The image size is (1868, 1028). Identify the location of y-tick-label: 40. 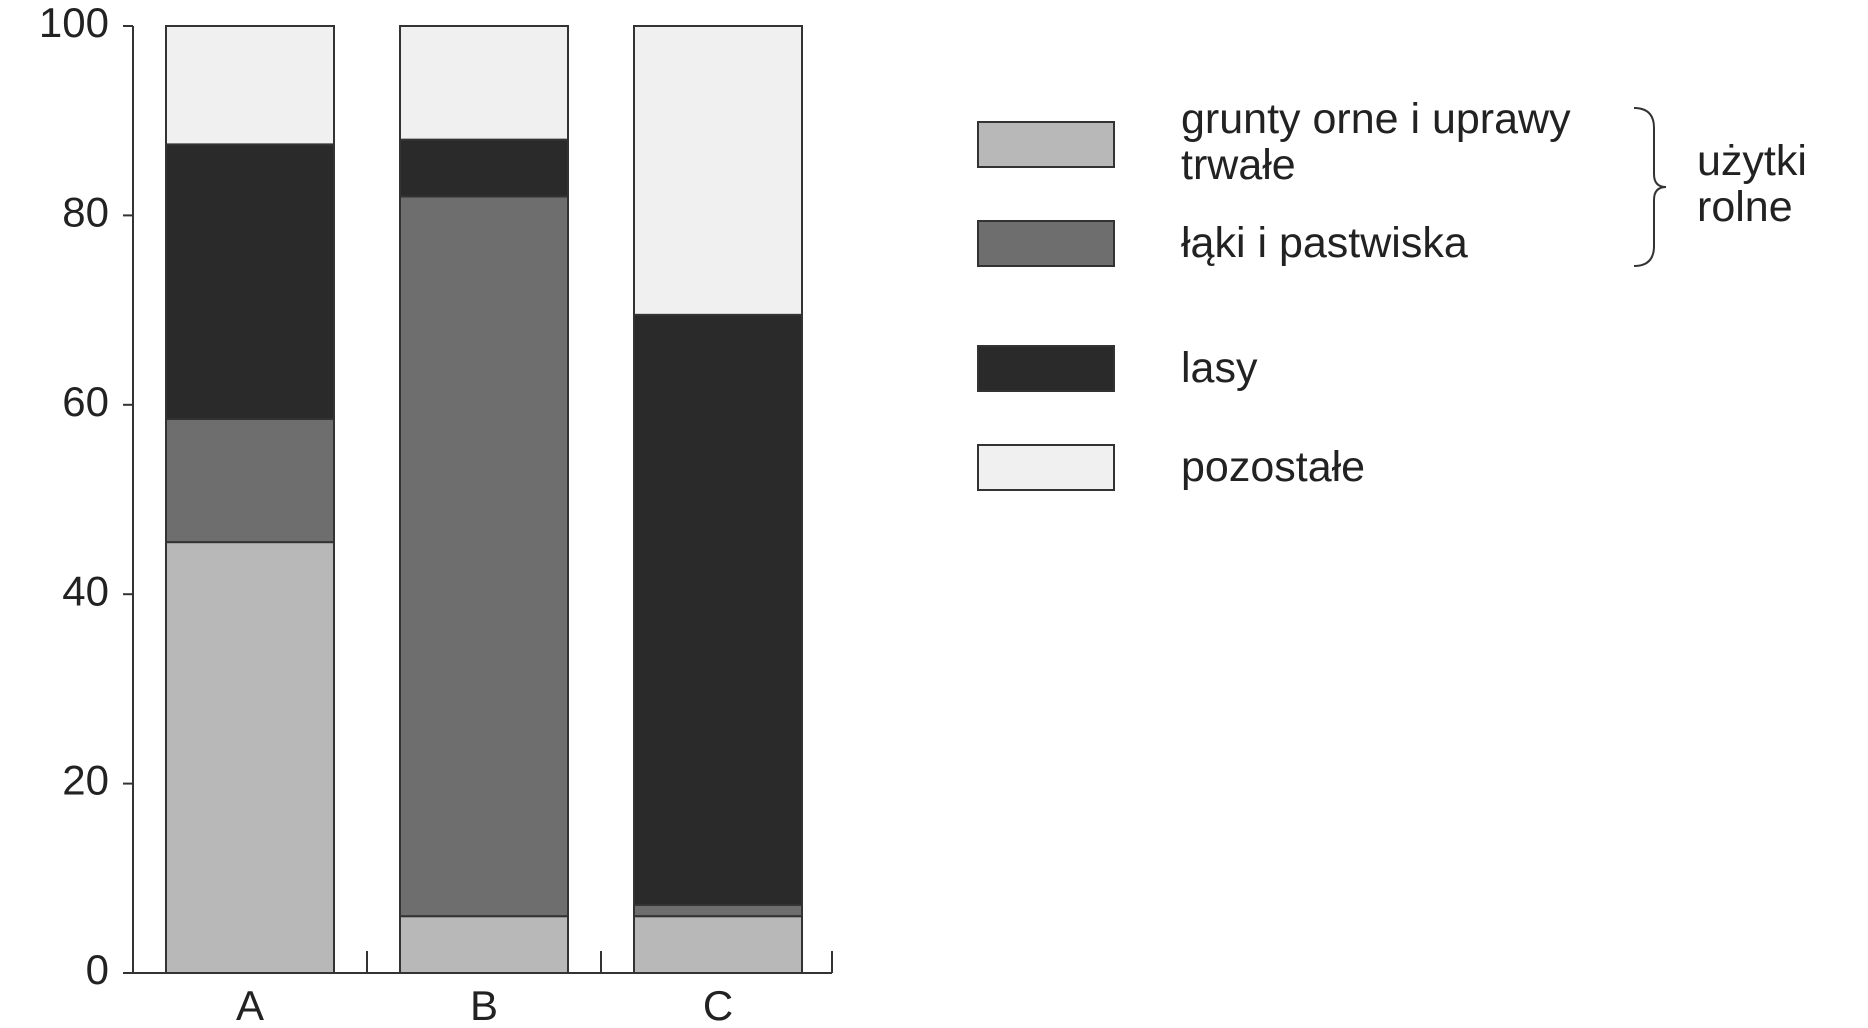
(85, 590).